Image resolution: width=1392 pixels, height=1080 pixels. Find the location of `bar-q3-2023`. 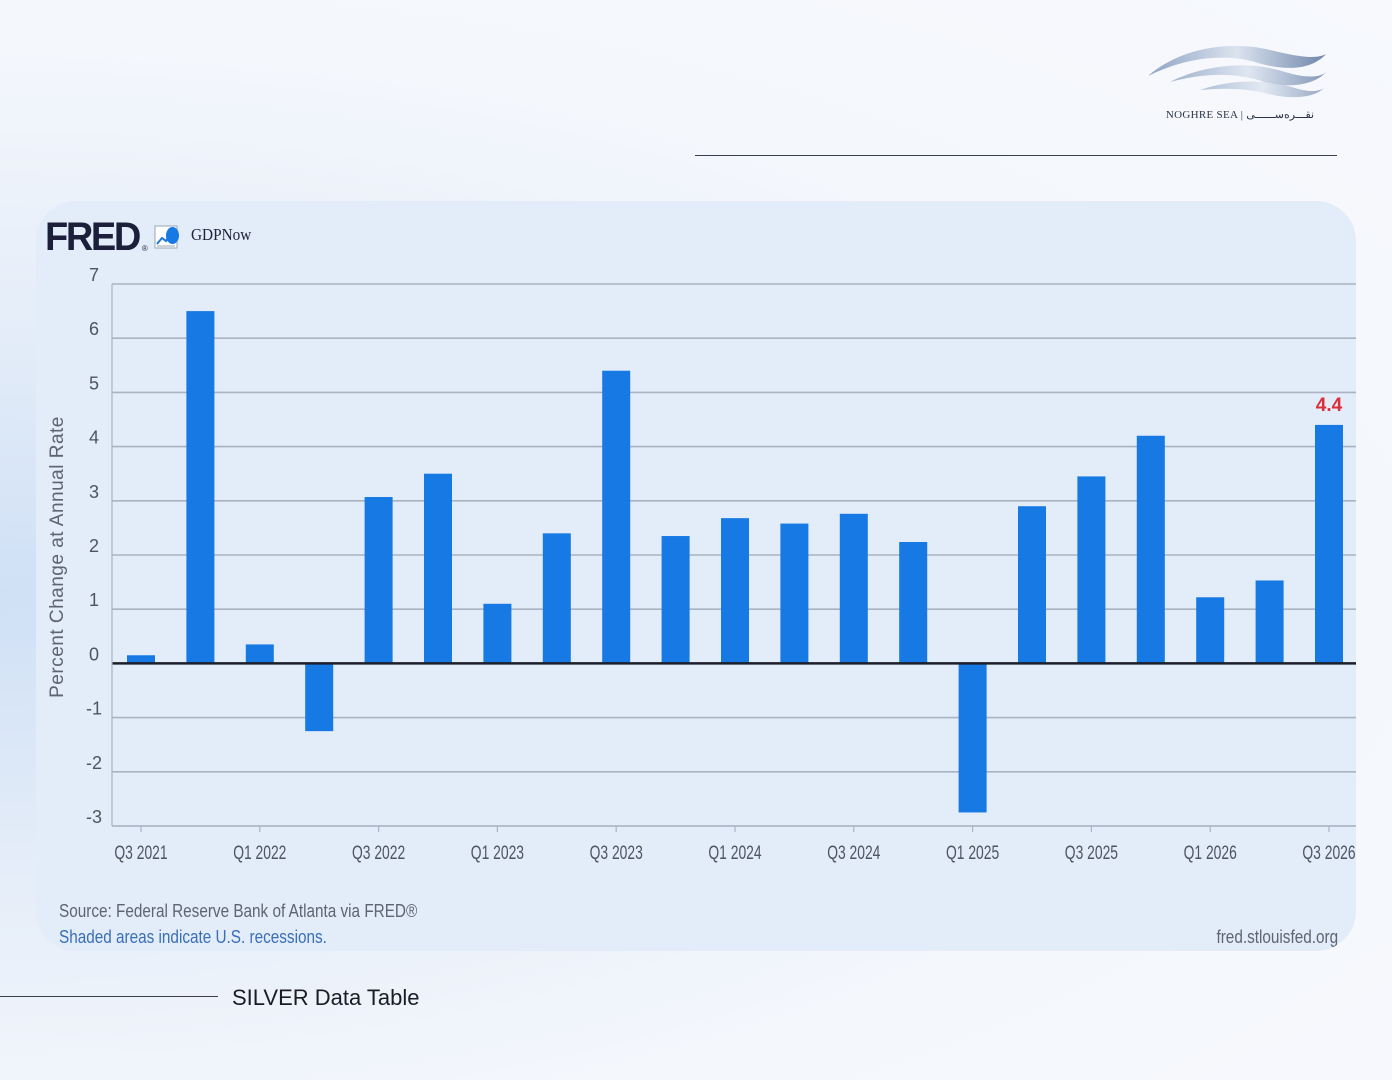

bar-q3-2023 is located at coordinates (616, 517).